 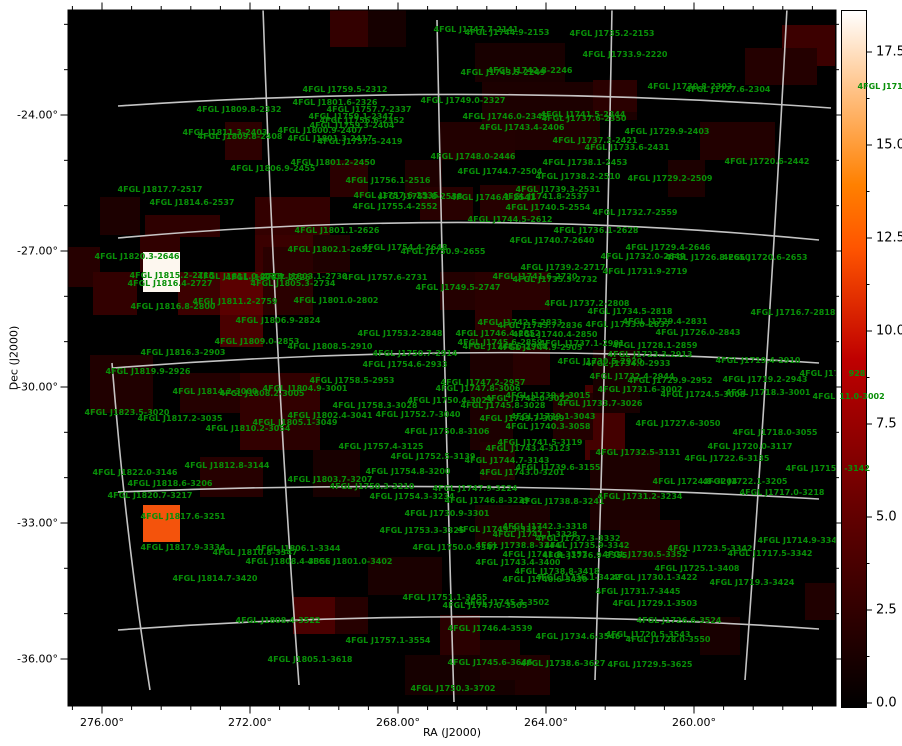 What do you see at coordinates (453, 689) in the screenshot?
I see `source-label: 4FGL J1750.3-3702` at bounding box center [453, 689].